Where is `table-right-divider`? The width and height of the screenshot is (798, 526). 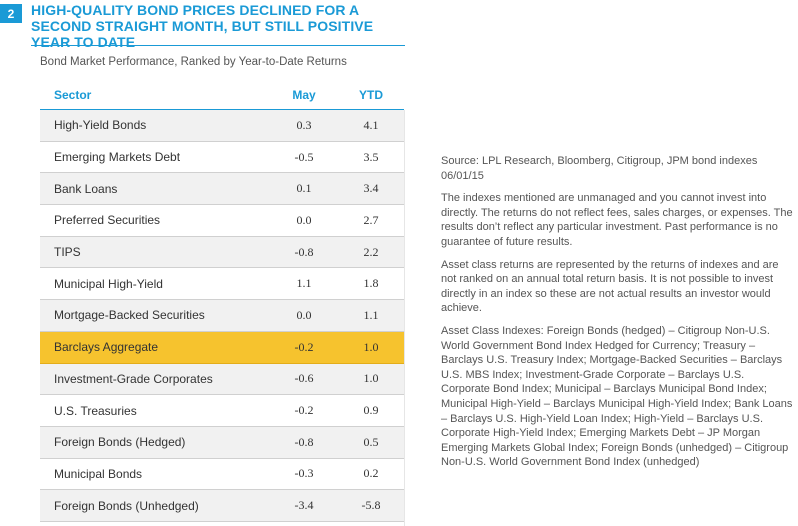
table-right-divider is located at coordinates (404, 318).